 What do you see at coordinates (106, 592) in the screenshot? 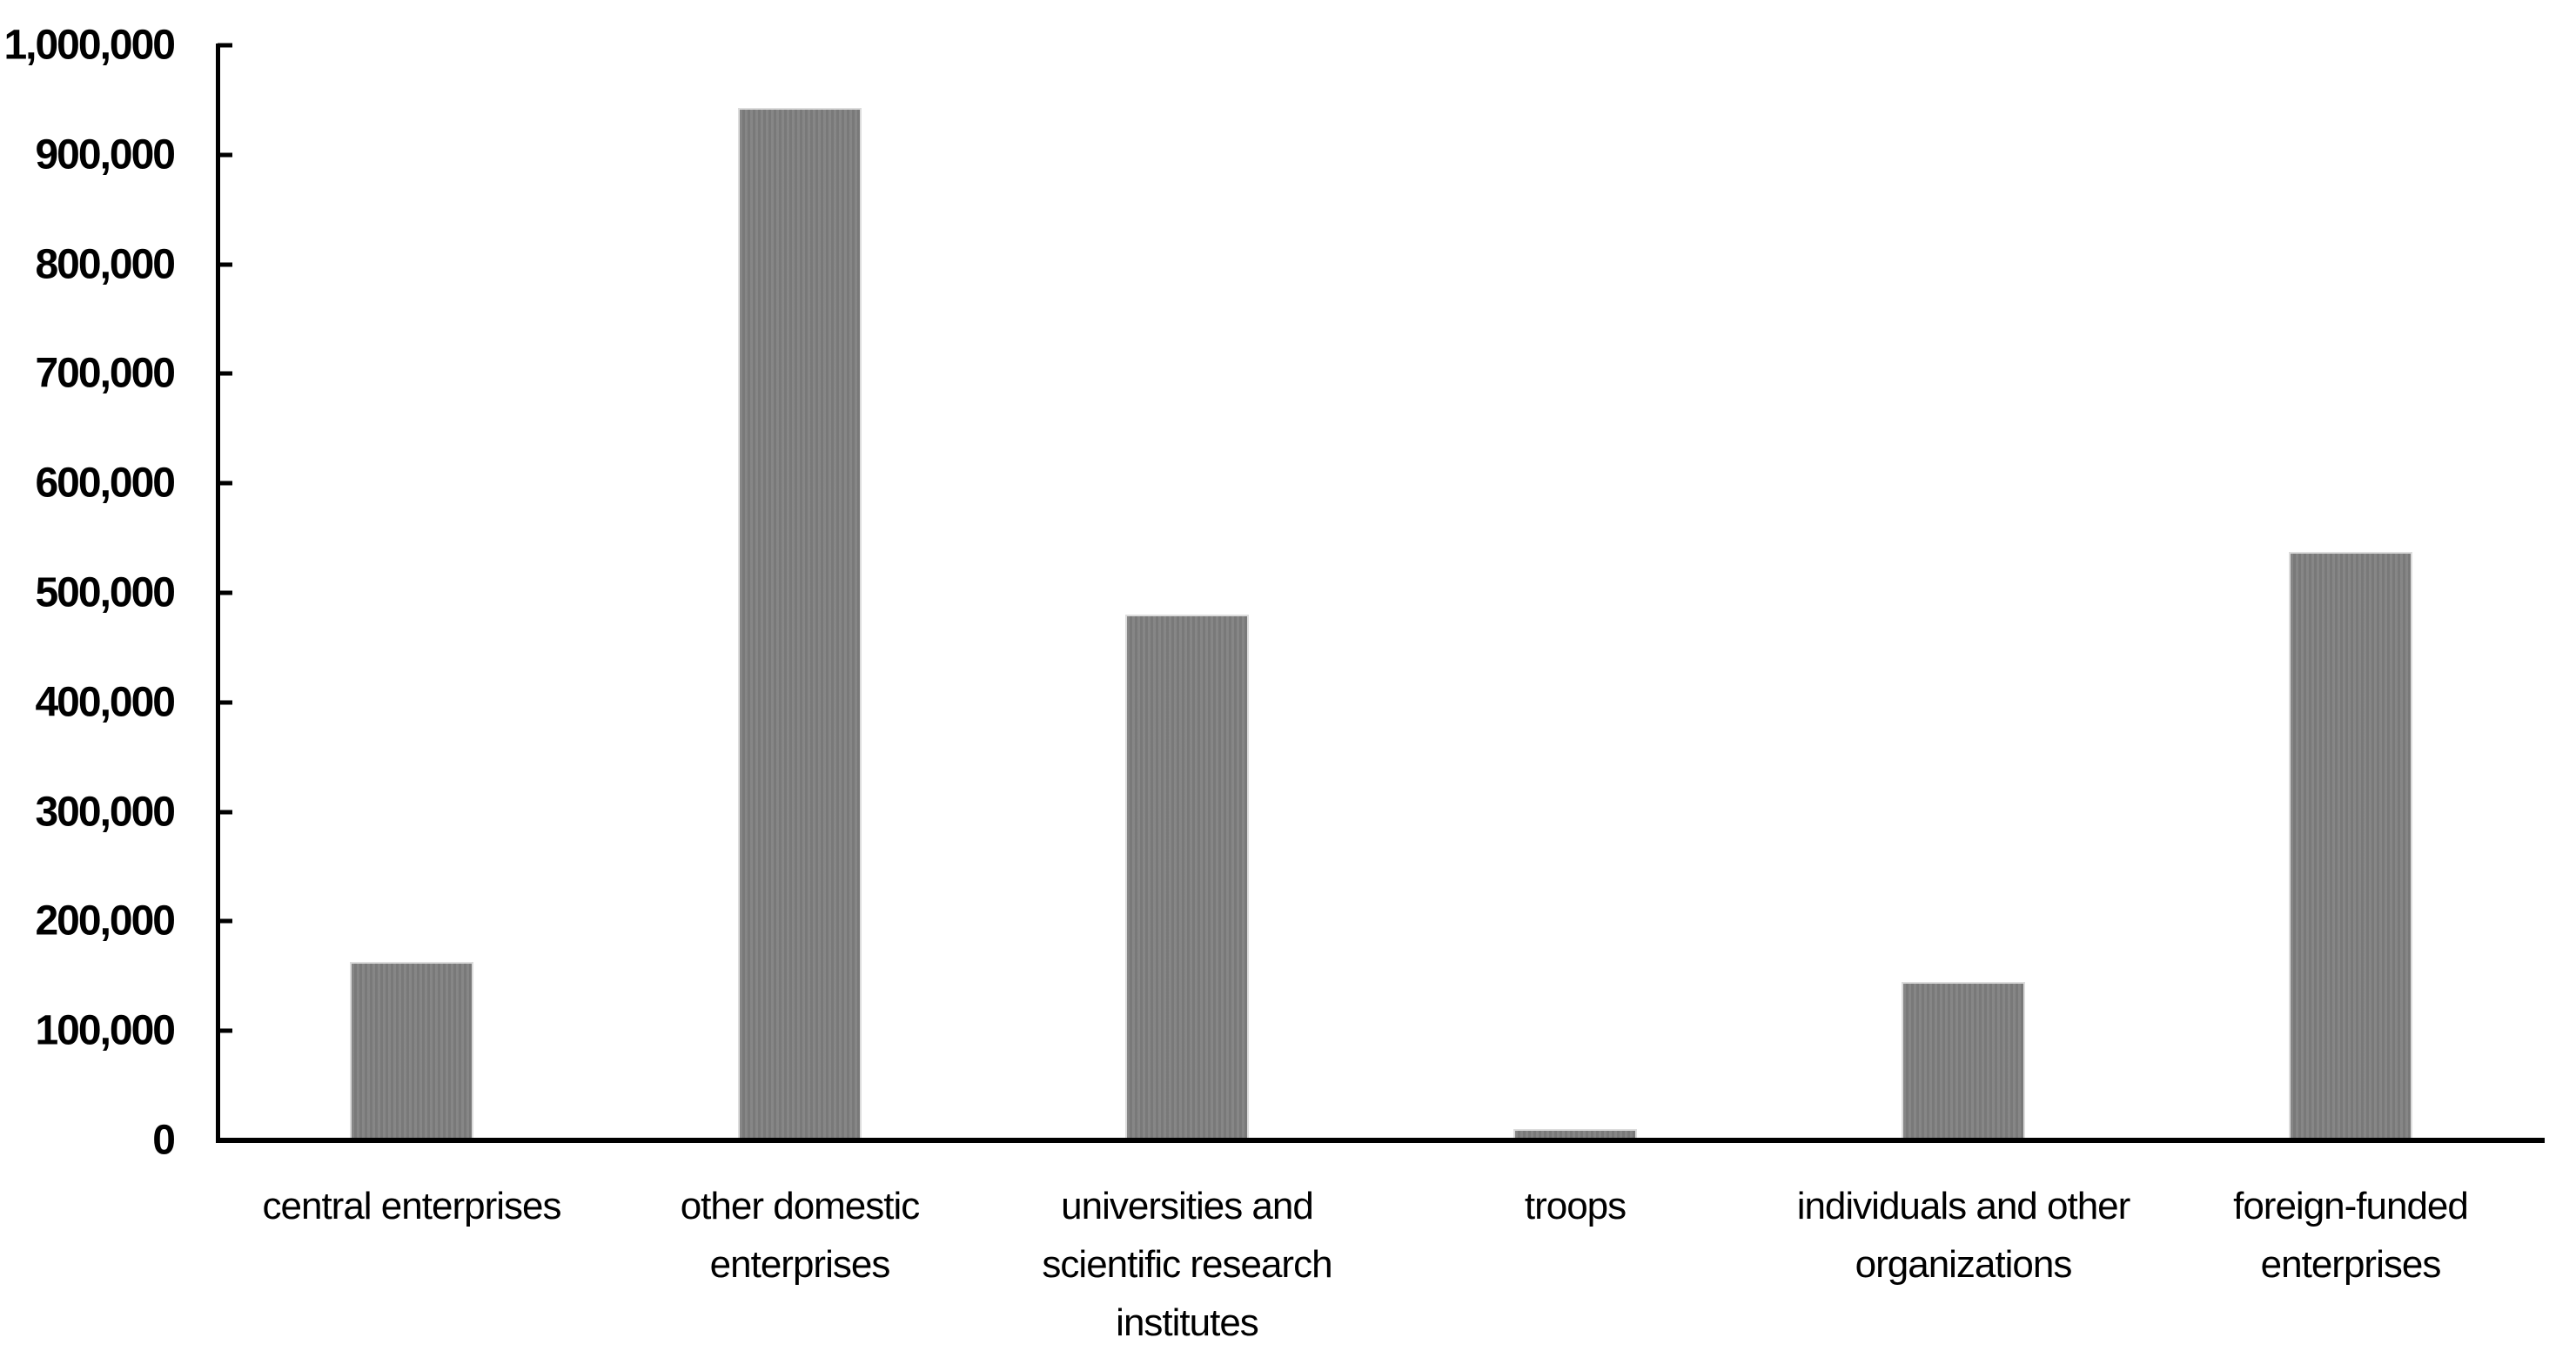
I see `y-tick-label-500000: 500,000` at bounding box center [106, 592].